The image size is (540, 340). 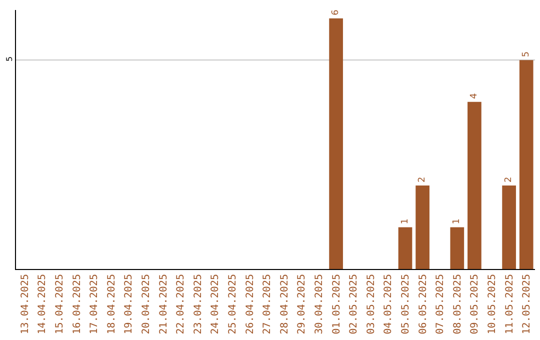 I want to click on x-tick-label: 13.04.2025, so click(x=25, y=304).